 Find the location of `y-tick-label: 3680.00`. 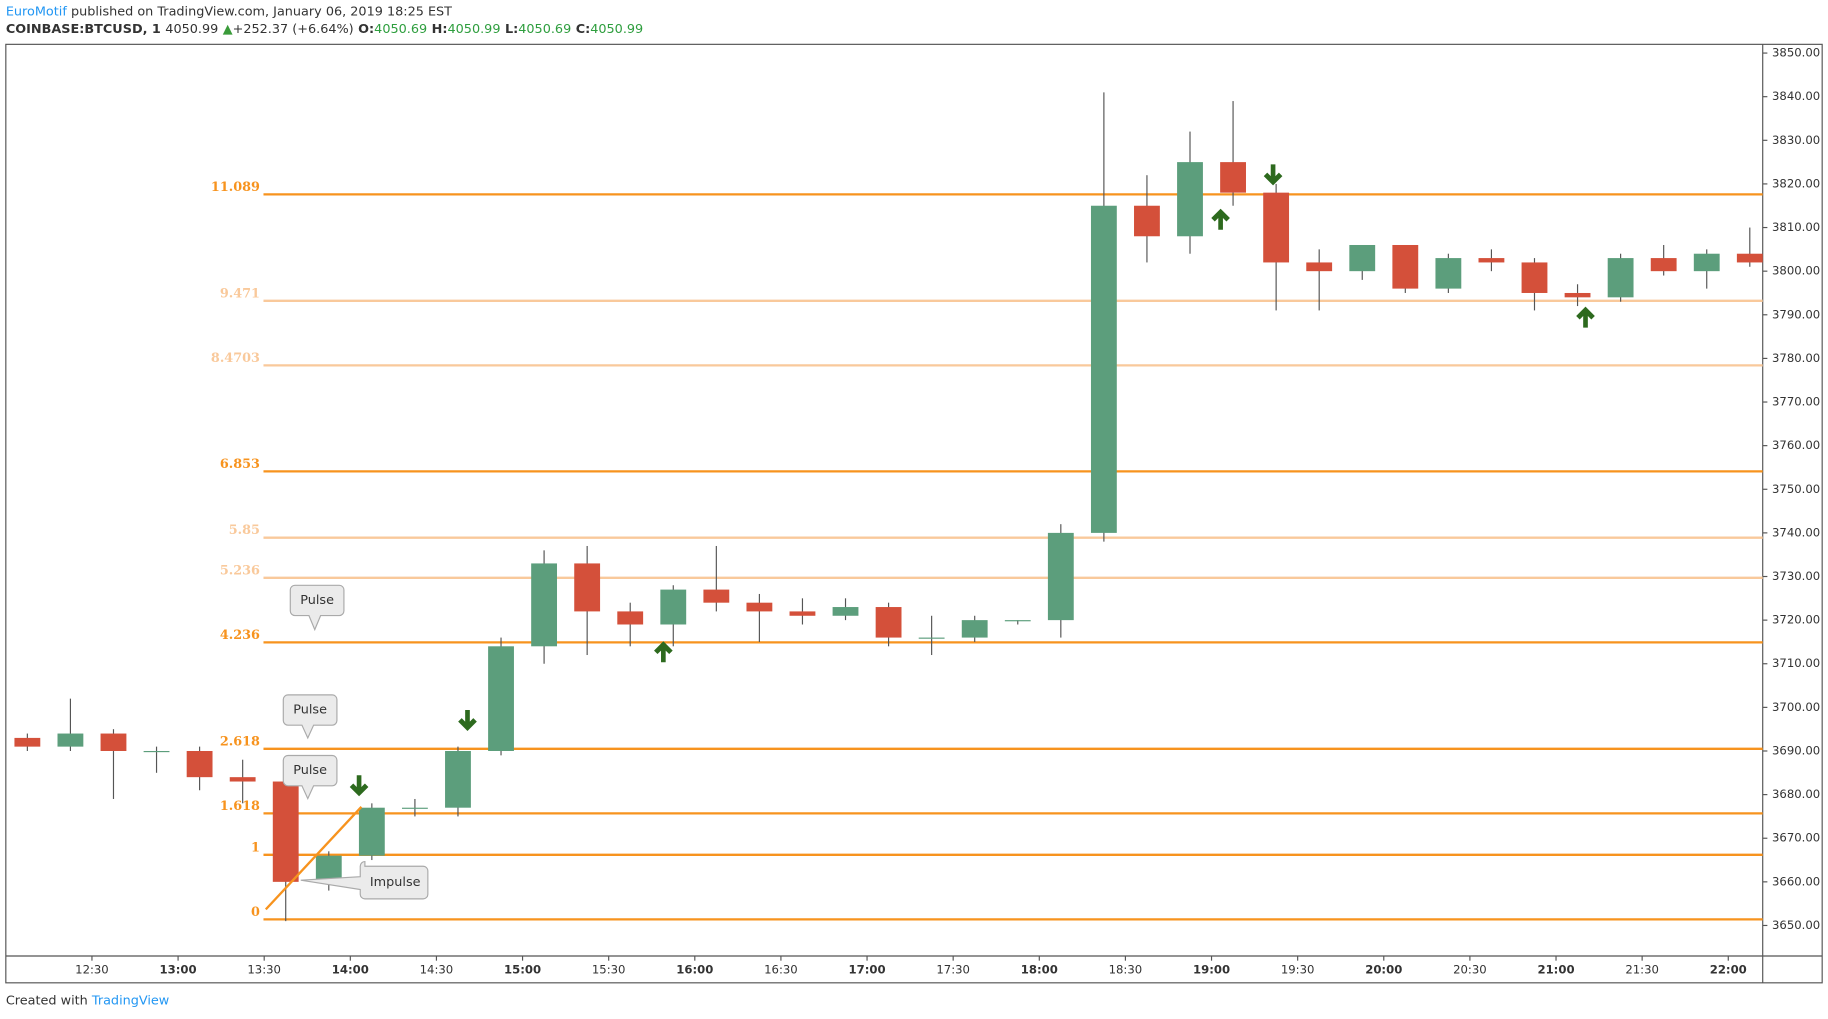

y-tick-label: 3680.00 is located at coordinates (1796, 794).